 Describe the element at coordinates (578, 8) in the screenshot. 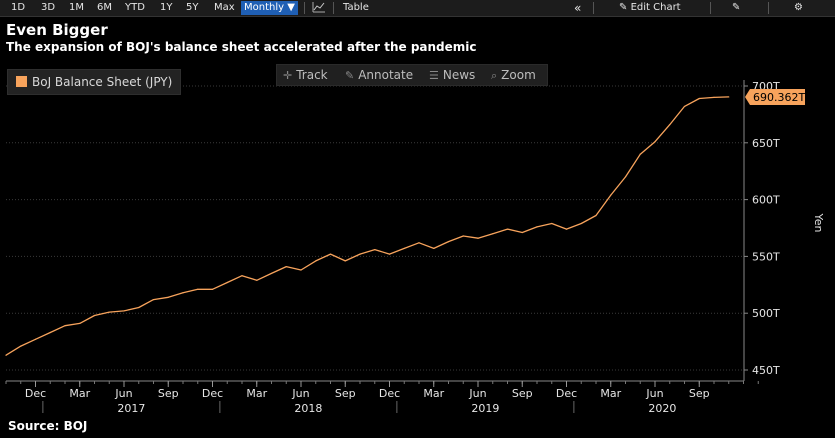

I see `double-chevron-left-icon: «` at that location.